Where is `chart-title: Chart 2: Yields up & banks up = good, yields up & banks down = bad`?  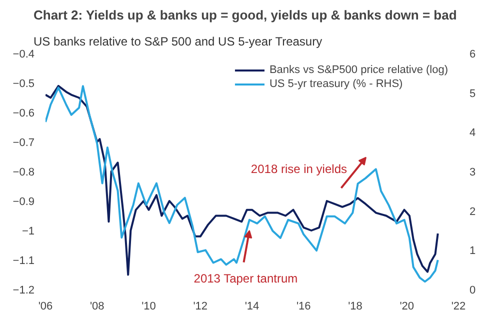 chart-title: Chart 2: Yields up & banks up = good, yields up & banks down = bad is located at coordinates (245, 15).